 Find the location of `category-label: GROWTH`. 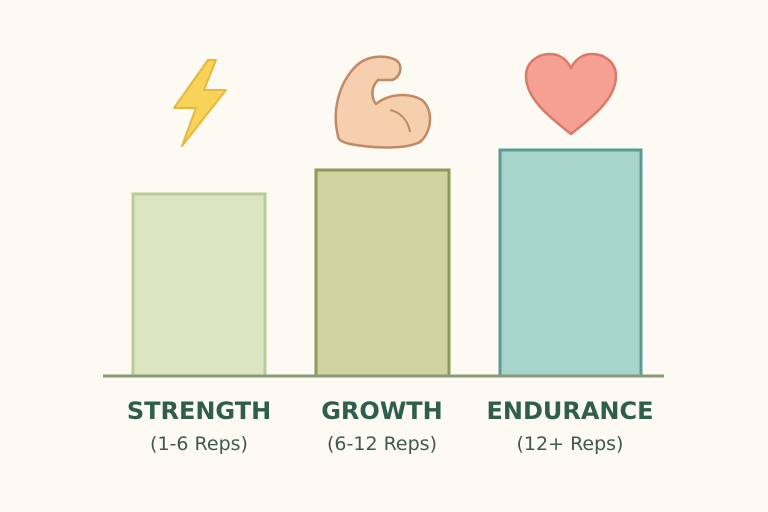

category-label: GROWTH is located at coordinates (382, 411).